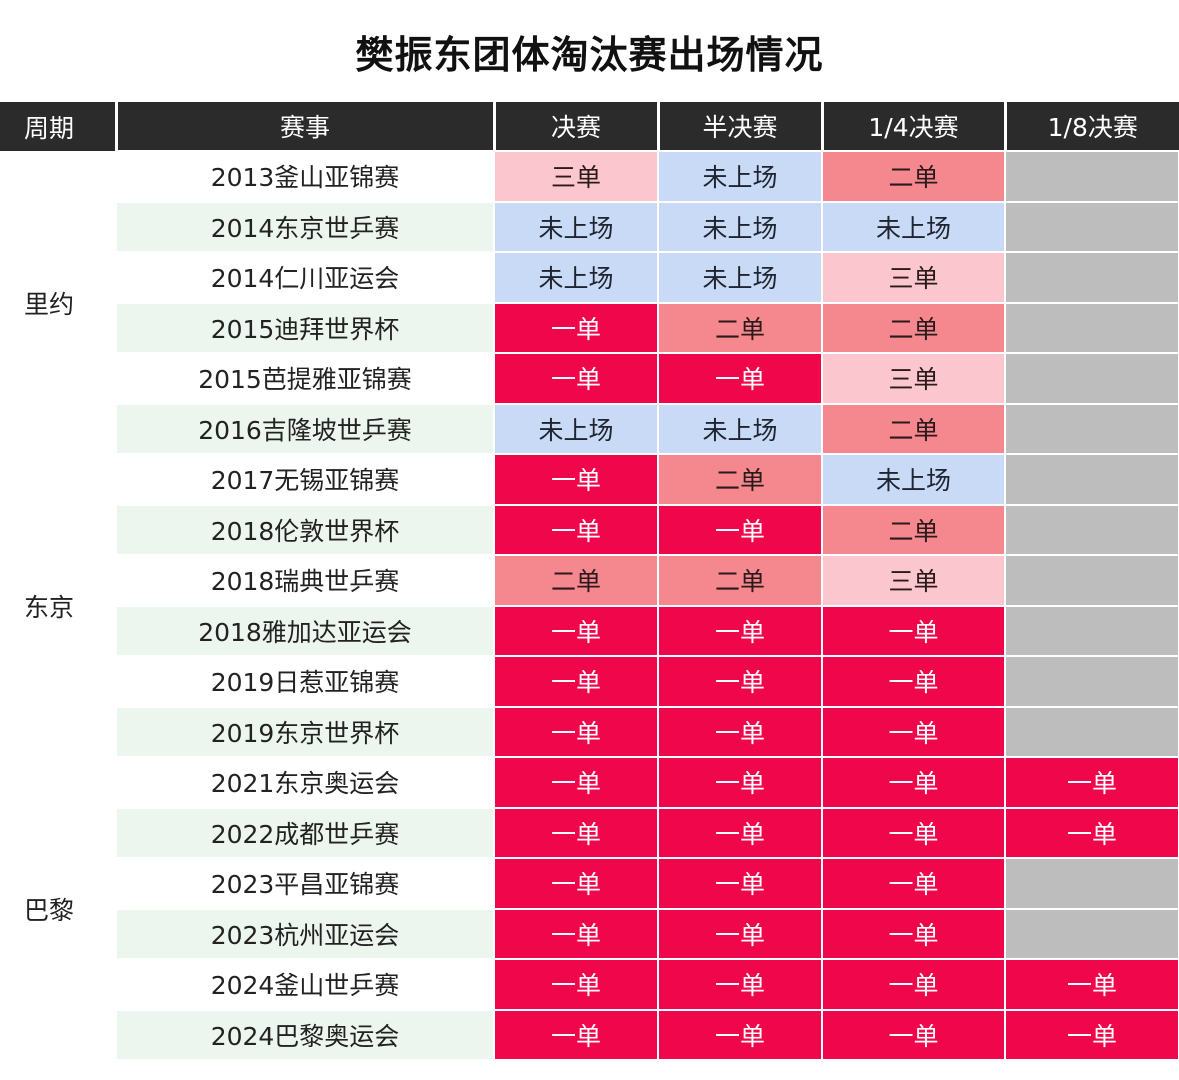 This screenshot has height=1080, width=1179. Describe the element at coordinates (305, 580) in the screenshot. I see `event-name: 2018瑞典世乒赛` at that location.